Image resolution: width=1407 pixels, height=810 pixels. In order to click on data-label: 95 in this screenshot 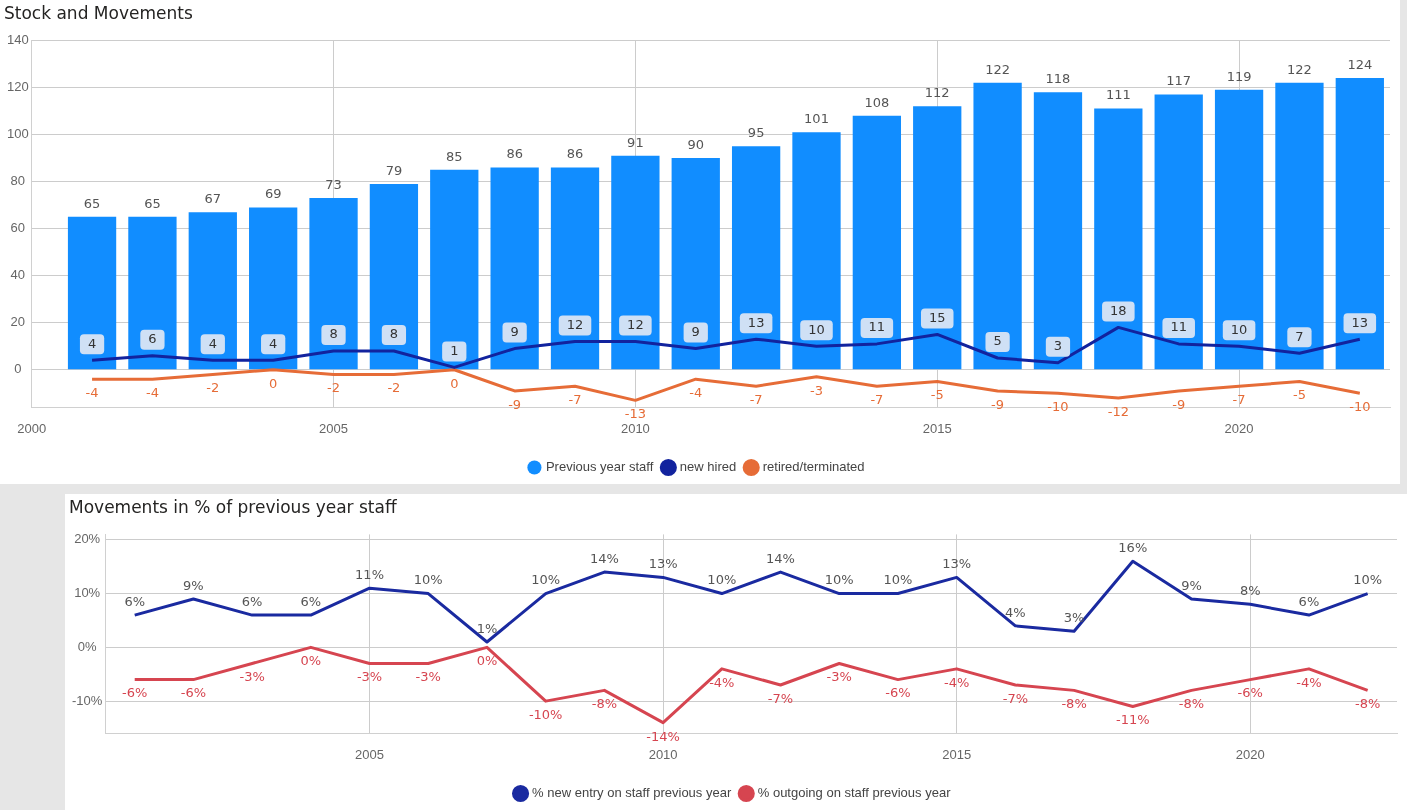, I will do `click(756, 133)`.